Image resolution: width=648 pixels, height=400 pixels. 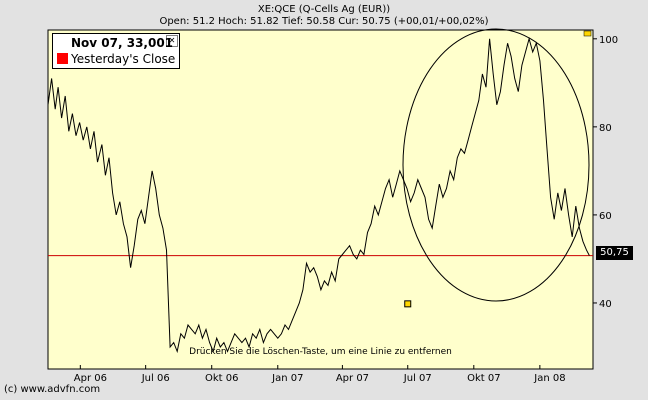 What do you see at coordinates (605, 172) in the screenshot?
I see `y-axis: 40 60 80 100` at bounding box center [605, 172].